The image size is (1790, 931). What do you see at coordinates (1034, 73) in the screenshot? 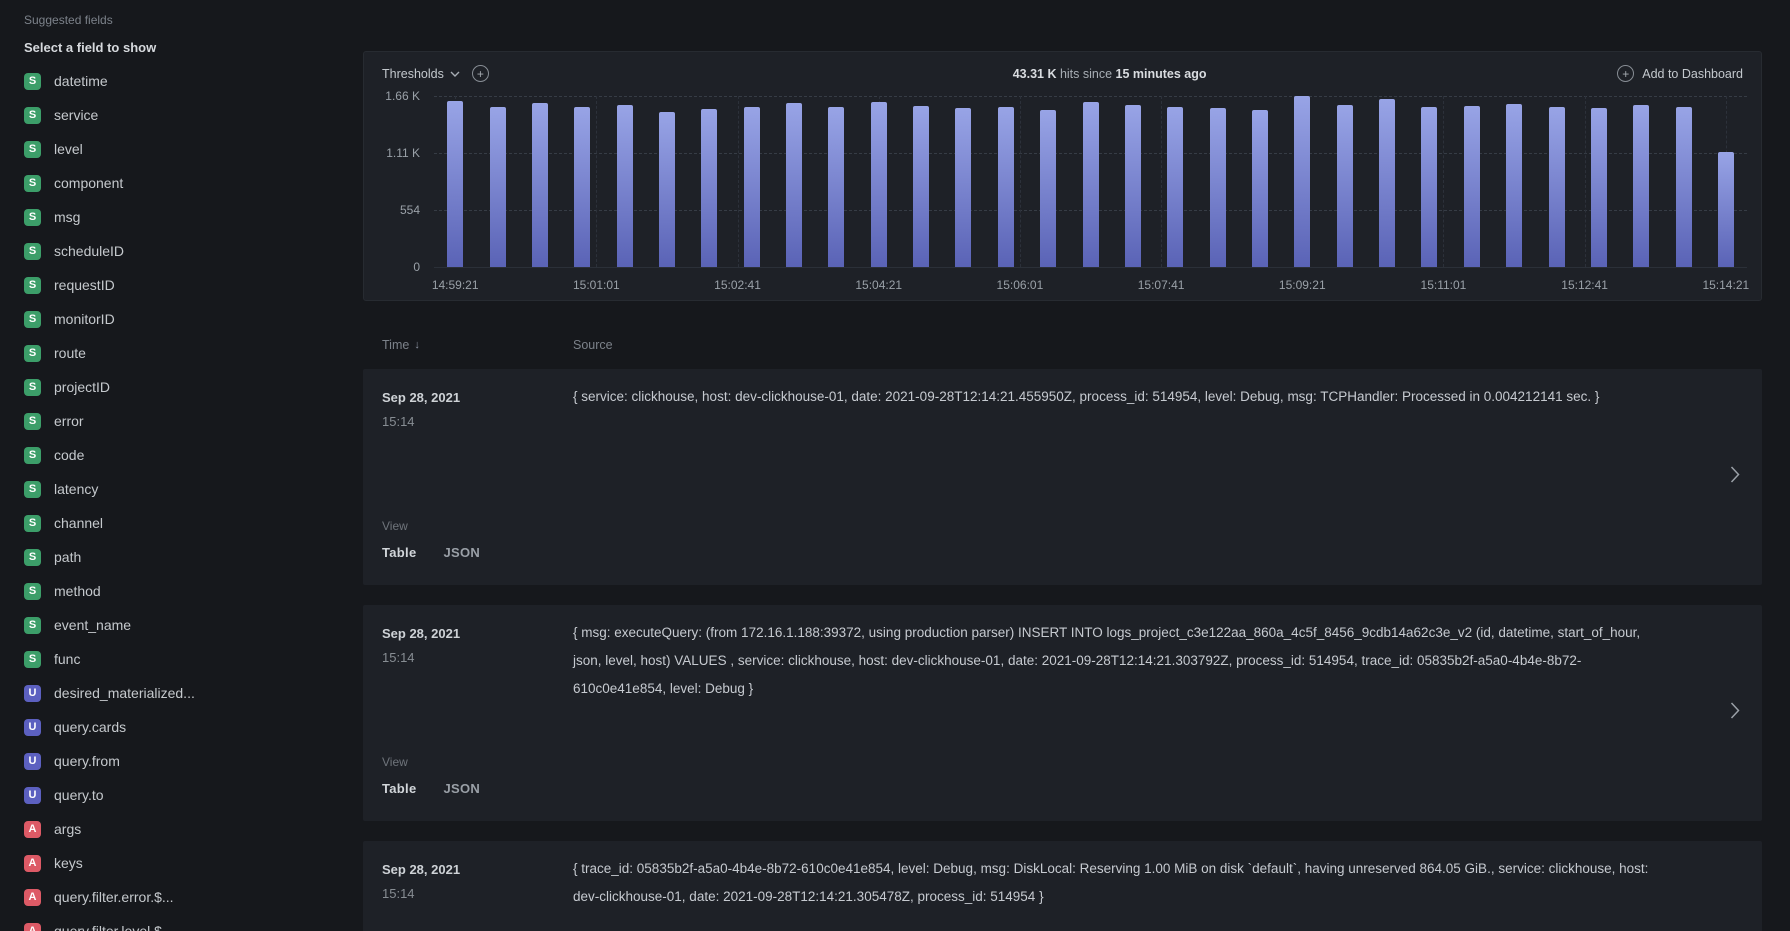
I see `hits-count: 43.31 K` at bounding box center [1034, 73].